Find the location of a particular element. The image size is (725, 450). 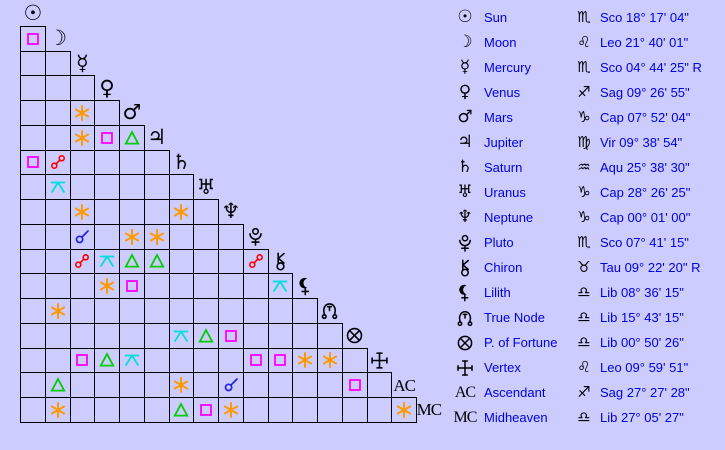

lilith-icon is located at coordinates (306, 286).